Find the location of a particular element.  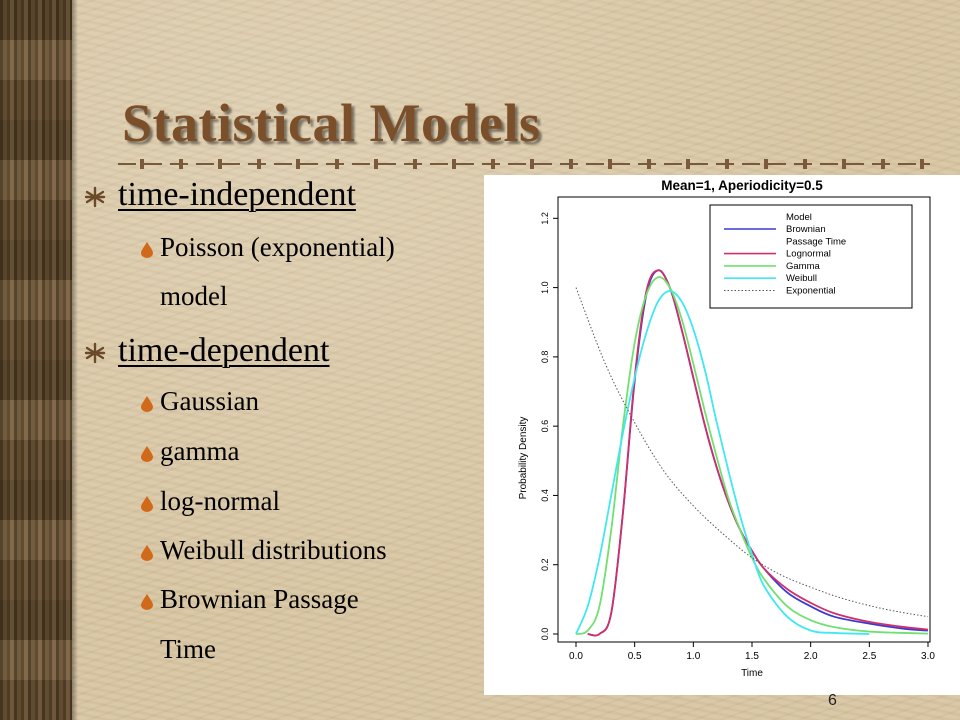

legend-box is located at coordinates (811, 256).